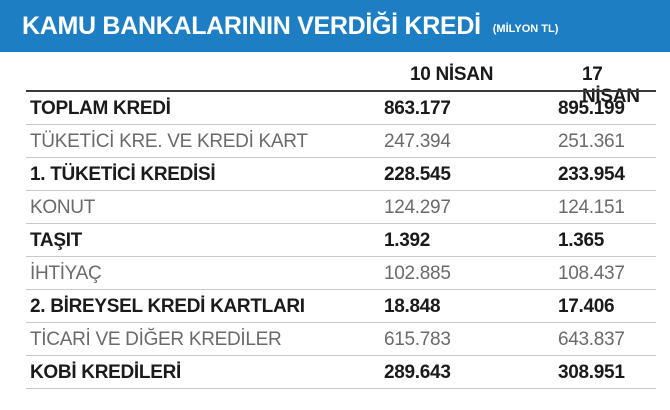 The width and height of the screenshot is (670, 410). What do you see at coordinates (591, 174) in the screenshot?
I see `value-17-nisan: 233.954` at bounding box center [591, 174].